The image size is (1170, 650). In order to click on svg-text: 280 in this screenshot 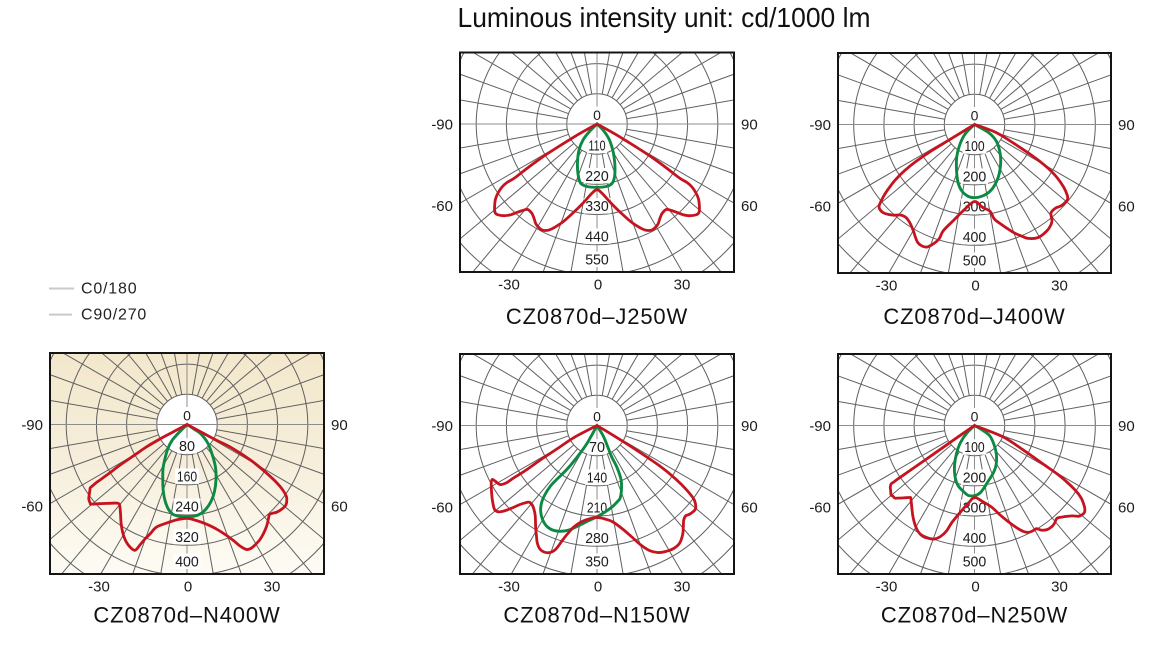, I will do `click(597, 538)`.